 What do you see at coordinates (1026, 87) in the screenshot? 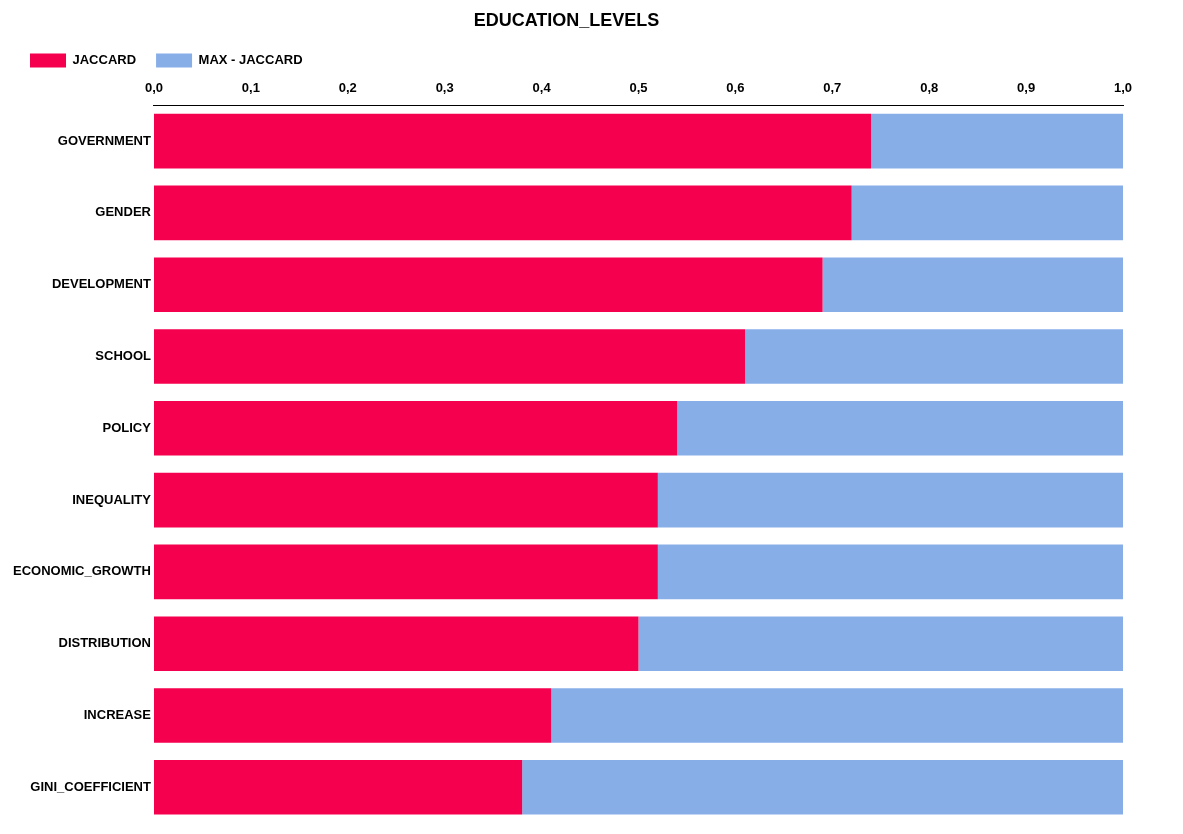
I see `x-tick-label: 0,9` at bounding box center [1026, 87].